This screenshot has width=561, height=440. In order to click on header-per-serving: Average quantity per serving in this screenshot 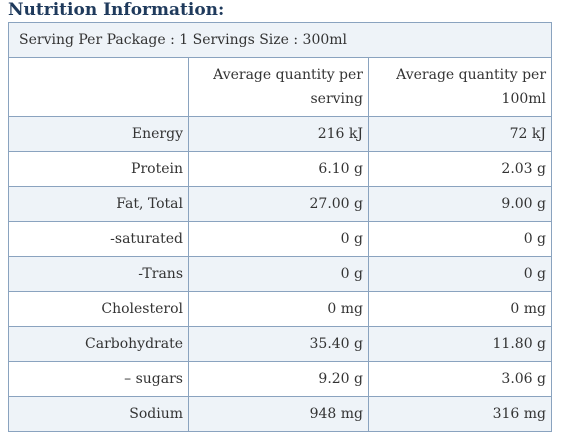, I will do `click(278, 87)`.